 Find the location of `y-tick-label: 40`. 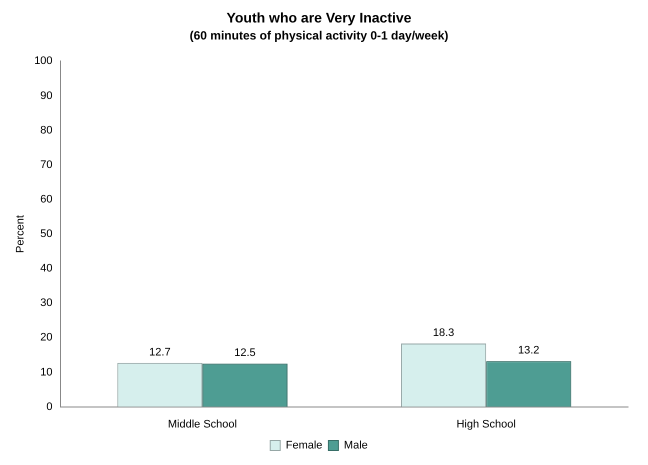

y-tick-label: 40 is located at coordinates (46, 268).